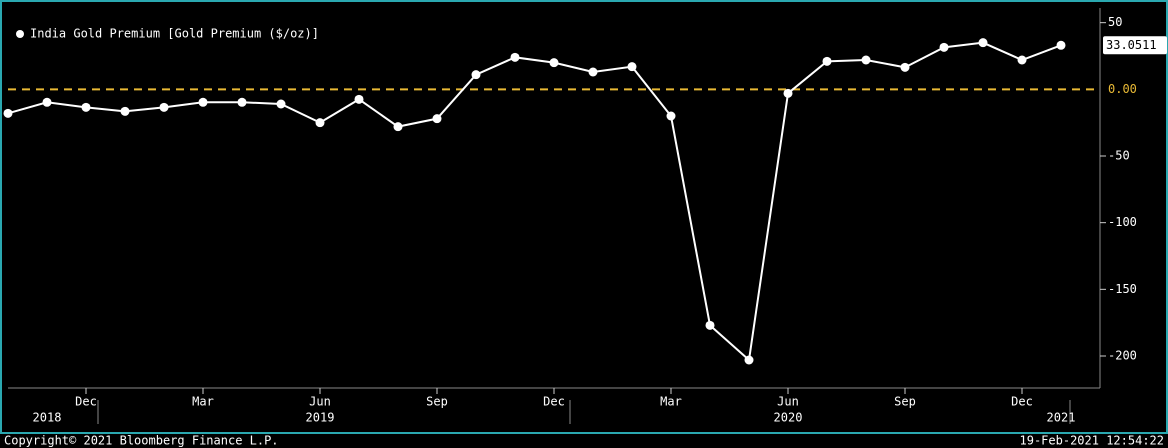 This screenshot has height=448, width=1168. Describe the element at coordinates (141, 441) in the screenshot. I see `copyright: Copyright© 2021 Bloomberg Finance L.P.` at that location.